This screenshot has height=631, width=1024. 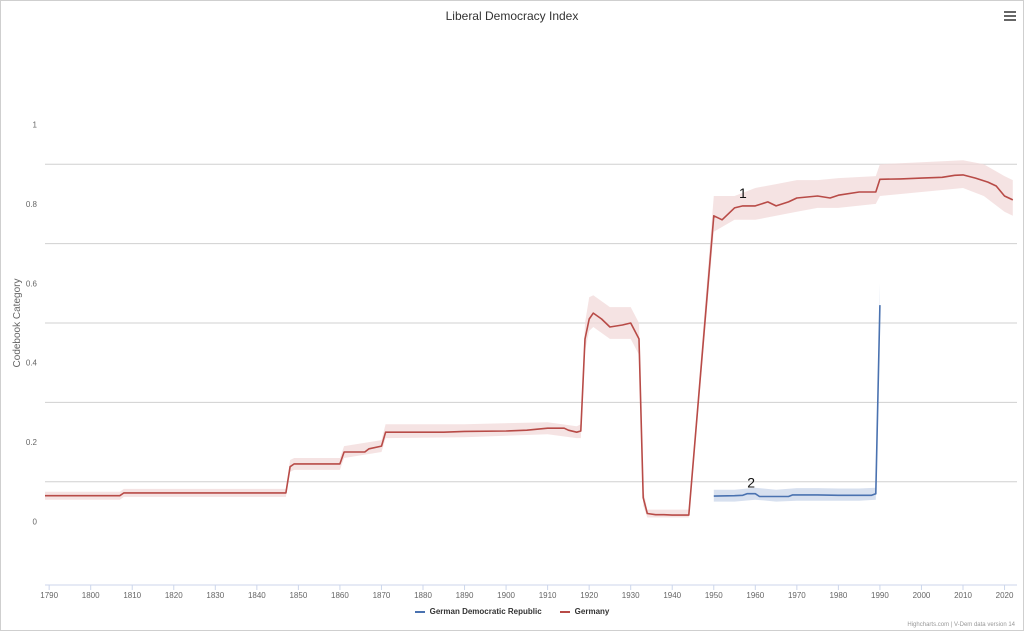 I want to click on legend-item-germany: Germany, so click(x=584, y=611).